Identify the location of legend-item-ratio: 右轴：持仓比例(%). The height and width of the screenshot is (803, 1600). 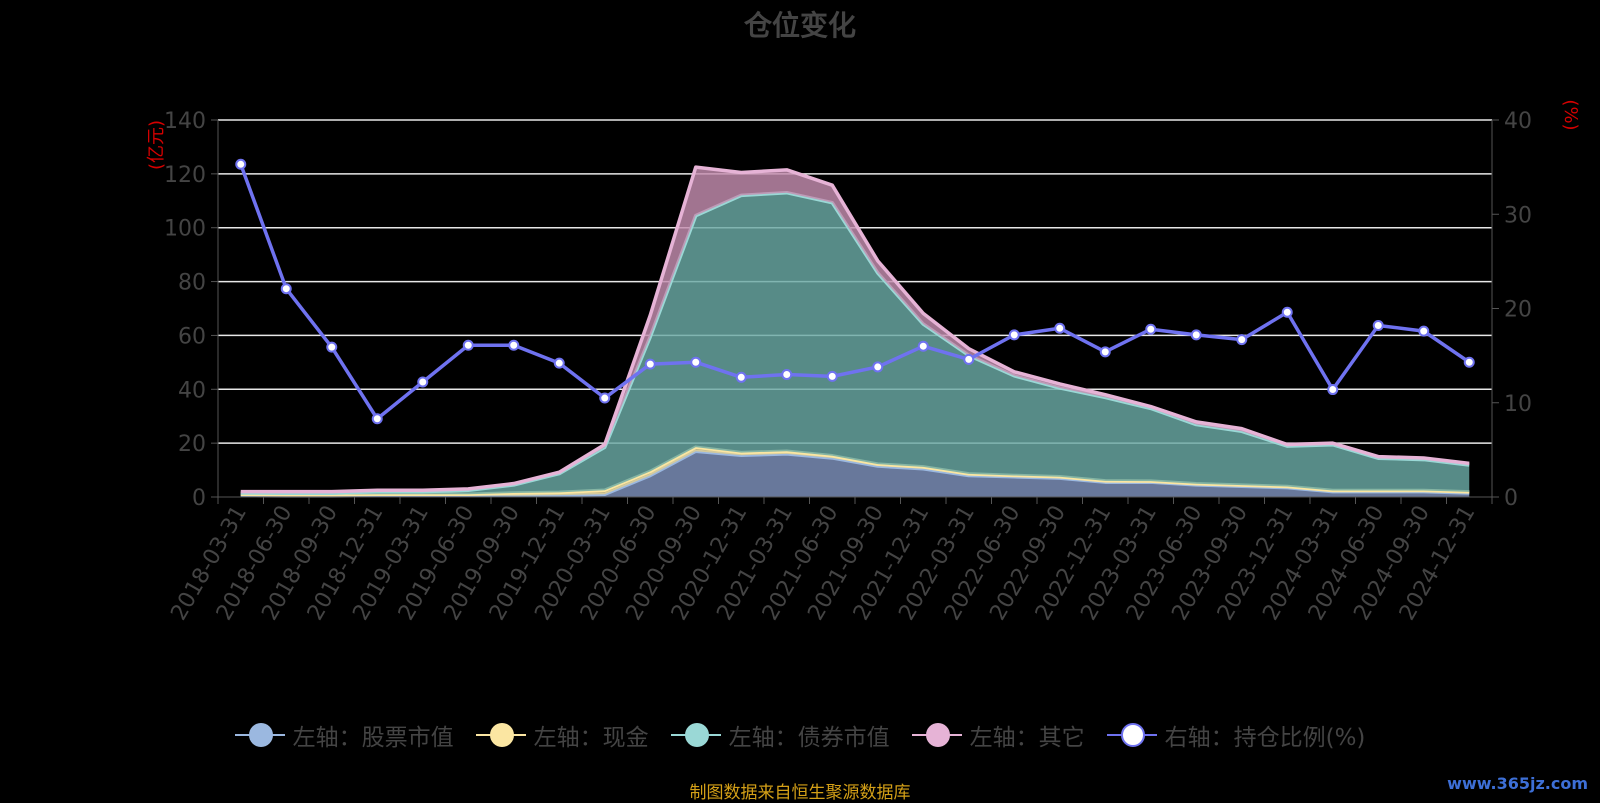
(1236, 735).